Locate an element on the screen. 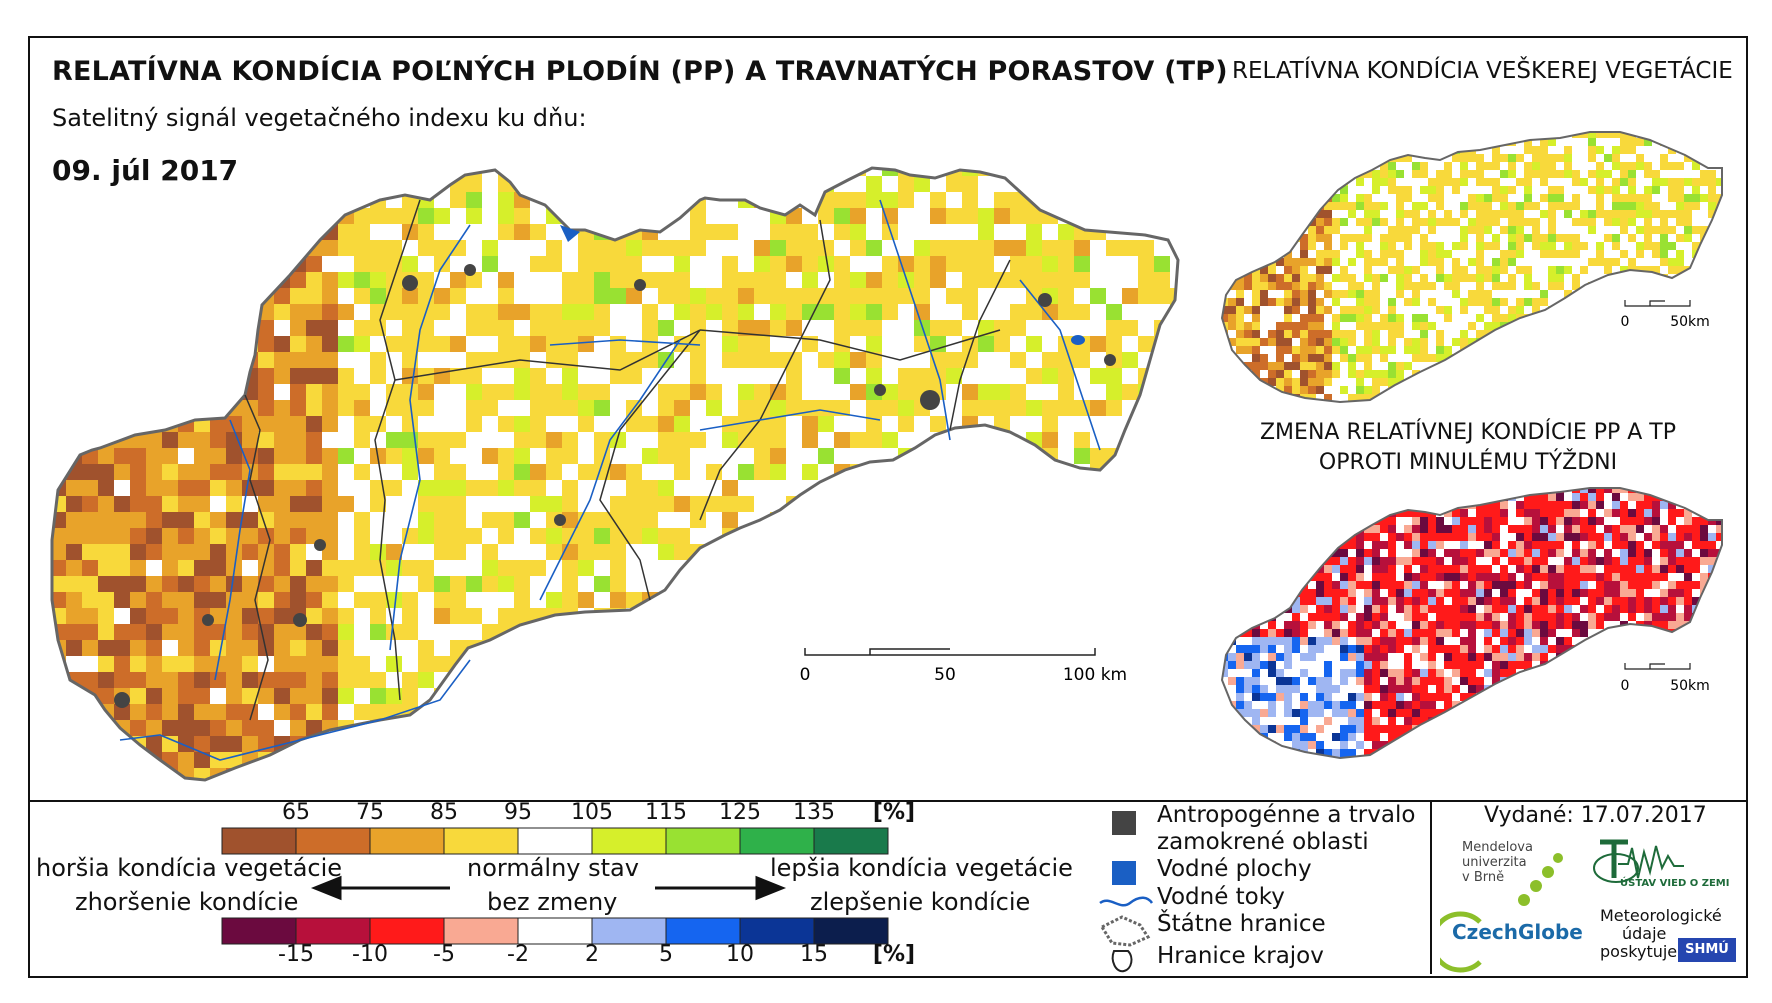 This screenshot has height=1003, width=1772. side-bottom-scale-0: 0 is located at coordinates (1625, 686).